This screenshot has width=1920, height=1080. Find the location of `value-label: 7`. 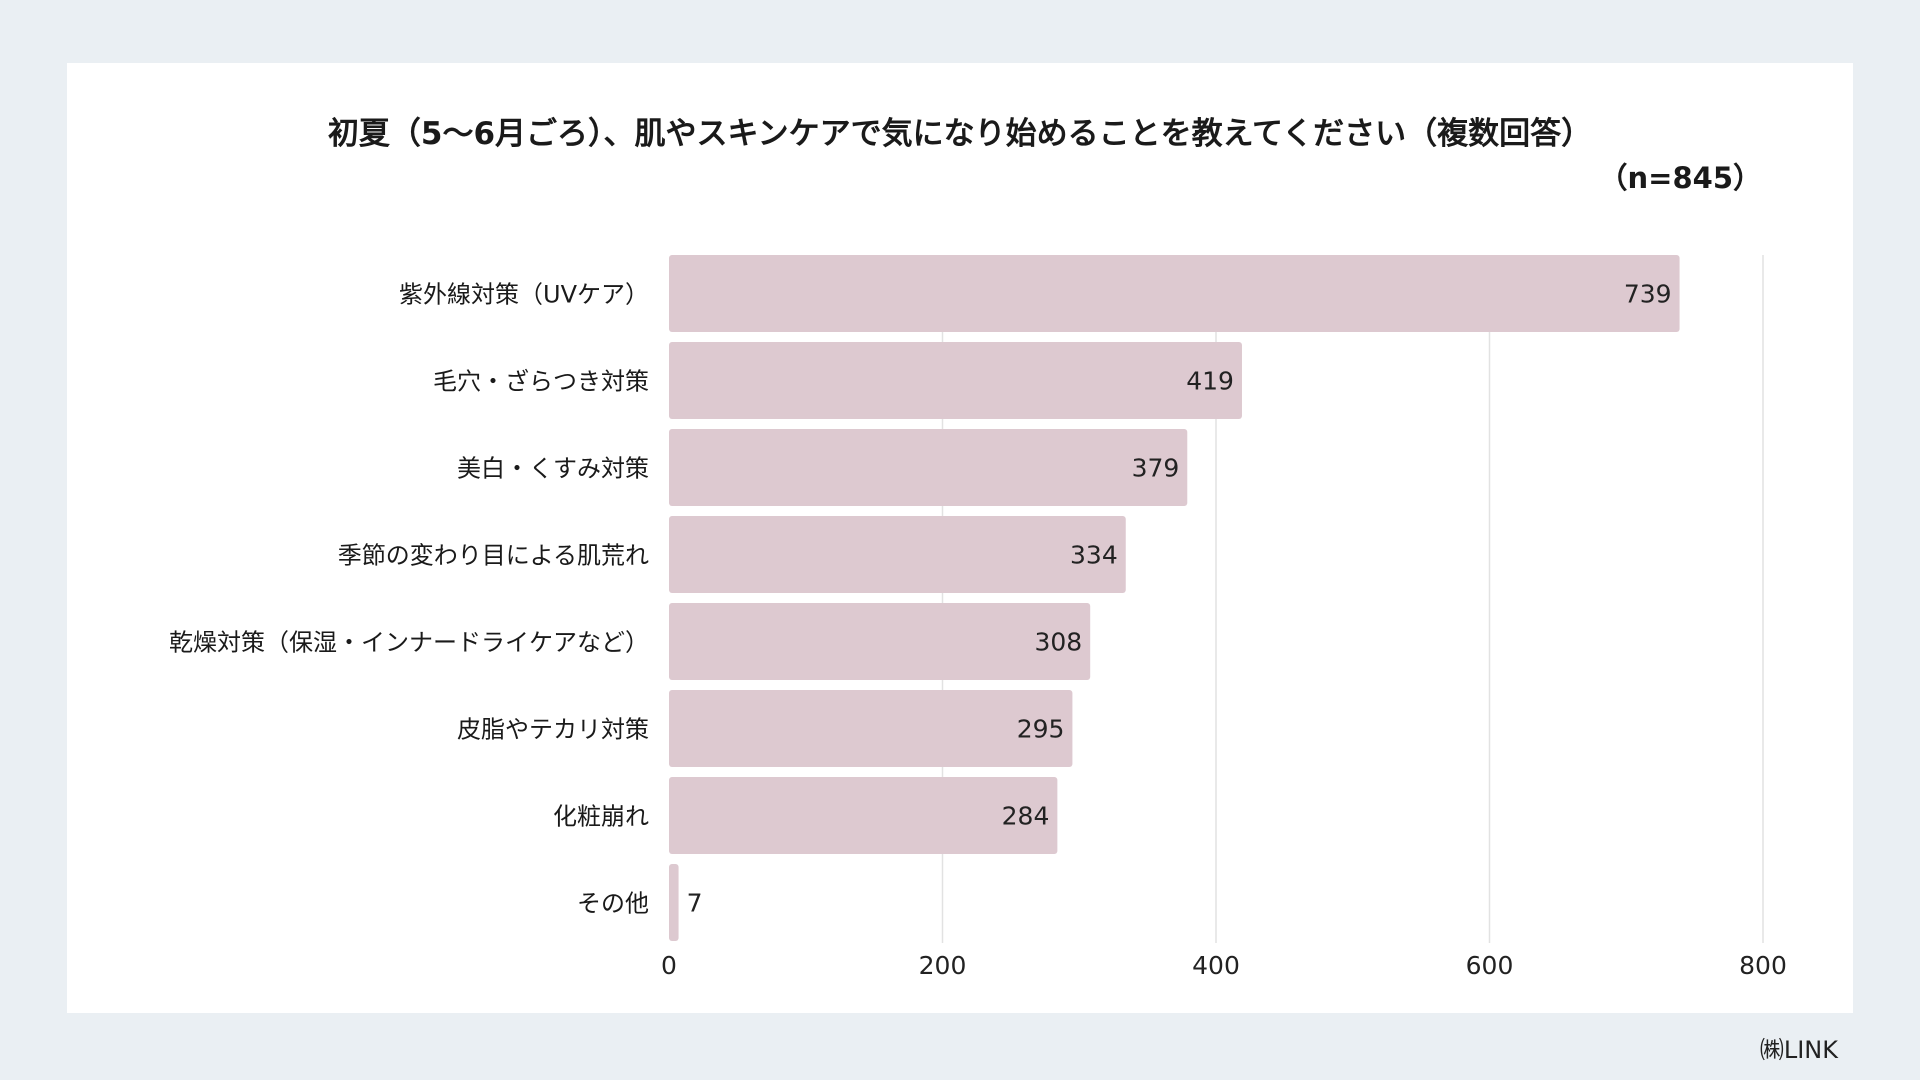

value-label: 7 is located at coordinates (695, 903).